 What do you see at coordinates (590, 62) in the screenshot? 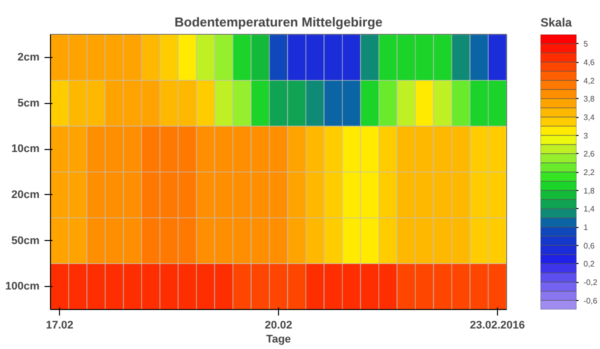
I see `color-bar-label: 4,6` at bounding box center [590, 62].